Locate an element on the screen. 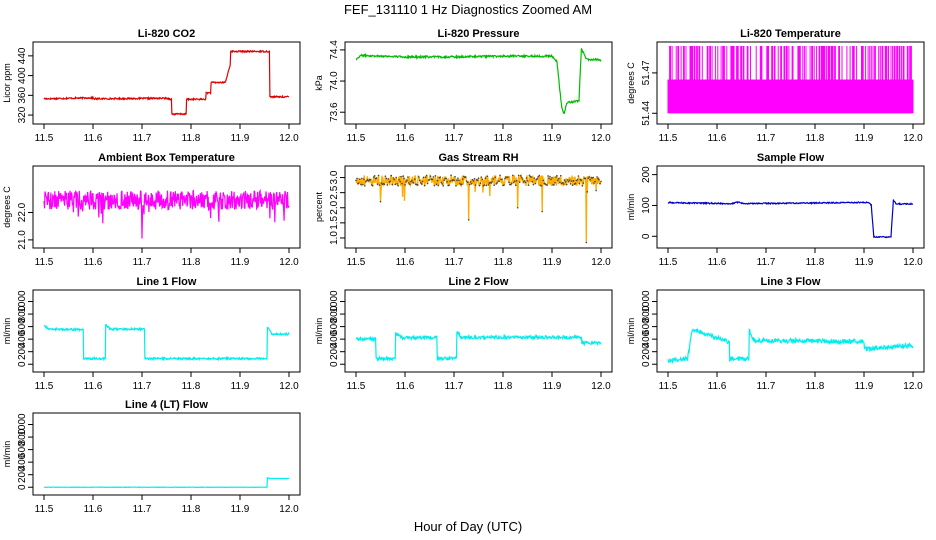  y-tick-label: 100 is located at coordinates (646, 205).